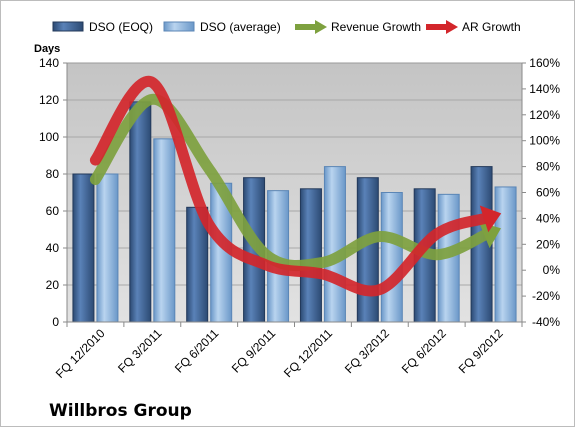 The width and height of the screenshot is (575, 428). What do you see at coordinates (544, 115) in the screenshot?
I see `y-right-tick-label: 120%` at bounding box center [544, 115].